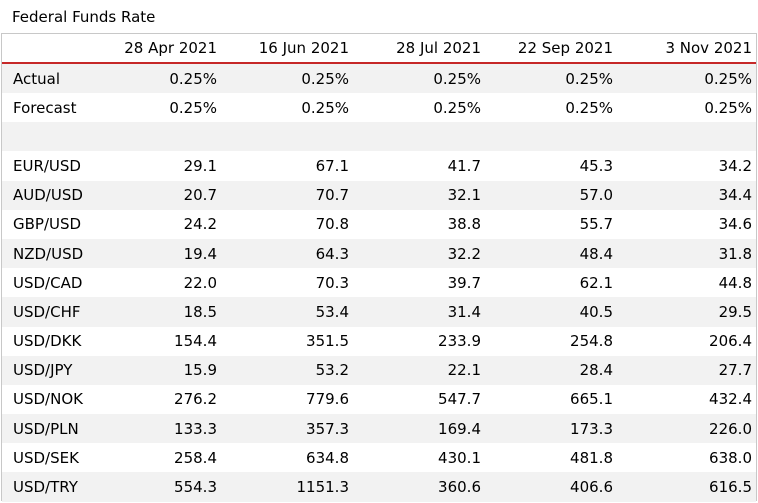 The height and width of the screenshot is (503, 758). What do you see at coordinates (551, 49) in the screenshot?
I see `date-header: 22 Sep 2021` at bounding box center [551, 49].